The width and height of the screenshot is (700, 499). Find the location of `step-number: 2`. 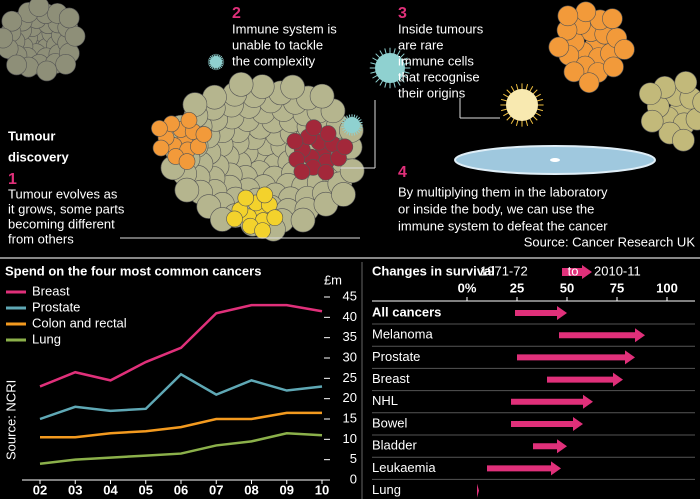

step-number: 2 is located at coordinates (236, 13).